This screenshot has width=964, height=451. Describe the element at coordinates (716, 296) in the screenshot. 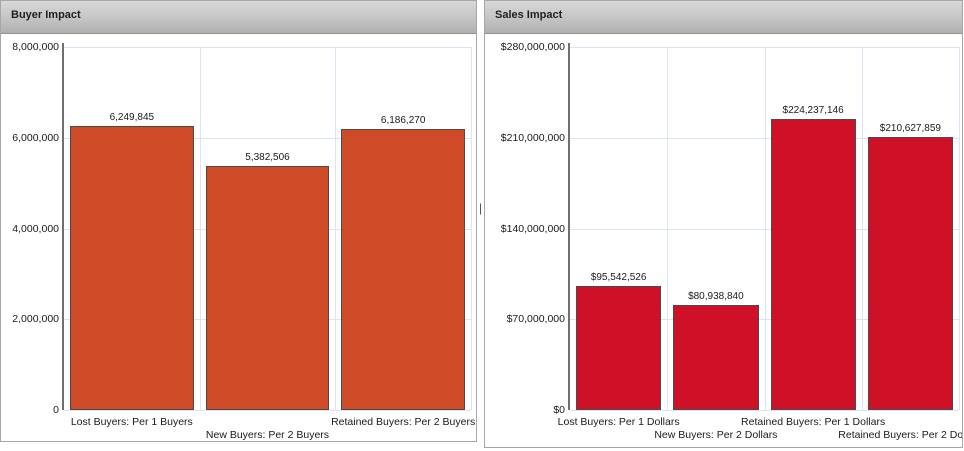

I see `bar-value-label: $80,938,840` at that location.